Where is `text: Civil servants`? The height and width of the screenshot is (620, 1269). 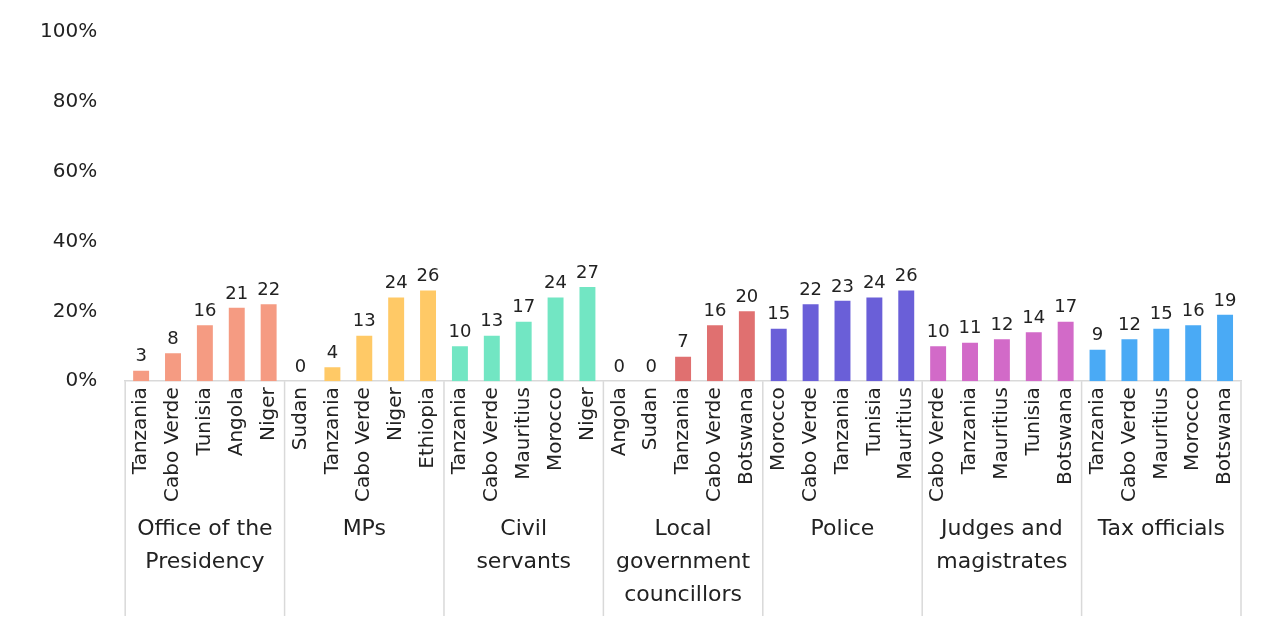 text: Civil servants is located at coordinates (523, 543).